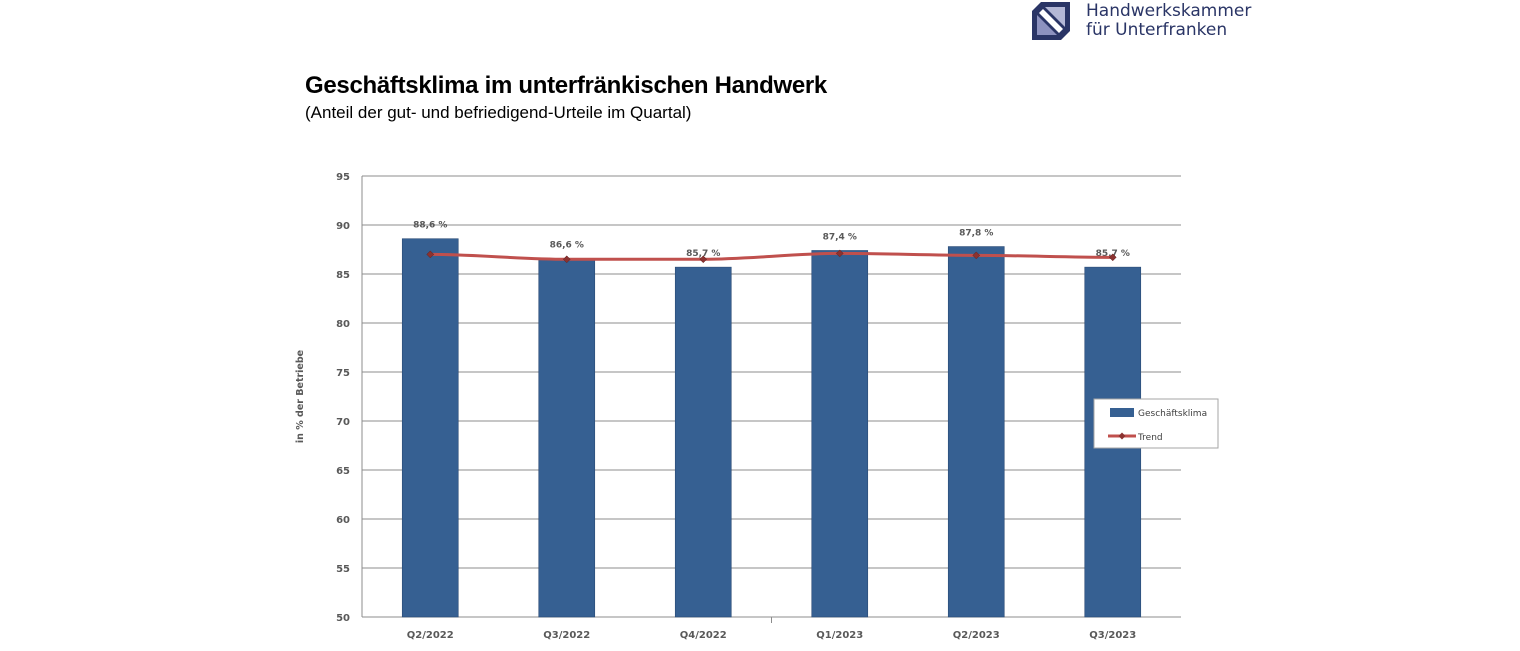 This screenshot has width=1520, height=651. I want to click on x-tick-label: Q2/2023, so click(976, 635).